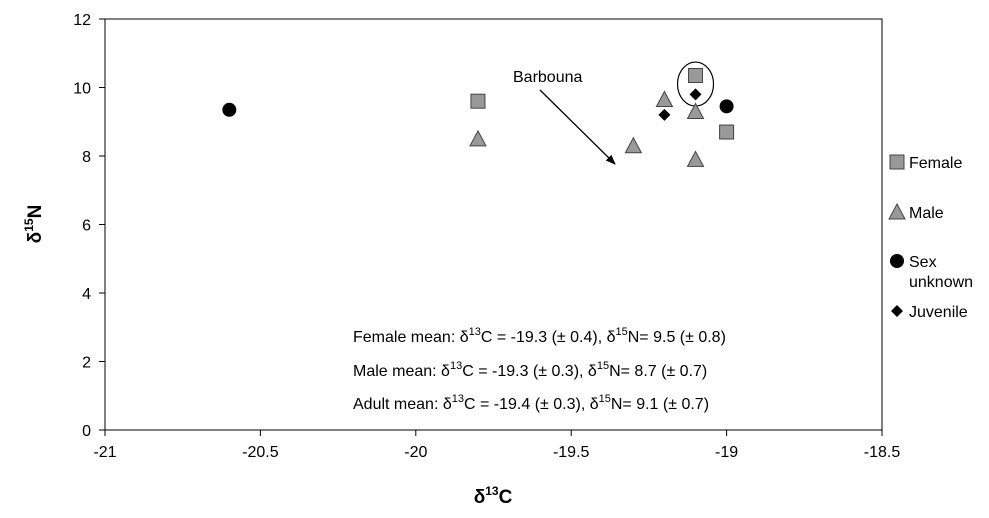 This screenshot has height=518, width=989. I want to click on legend-marker-female, so click(897, 162).